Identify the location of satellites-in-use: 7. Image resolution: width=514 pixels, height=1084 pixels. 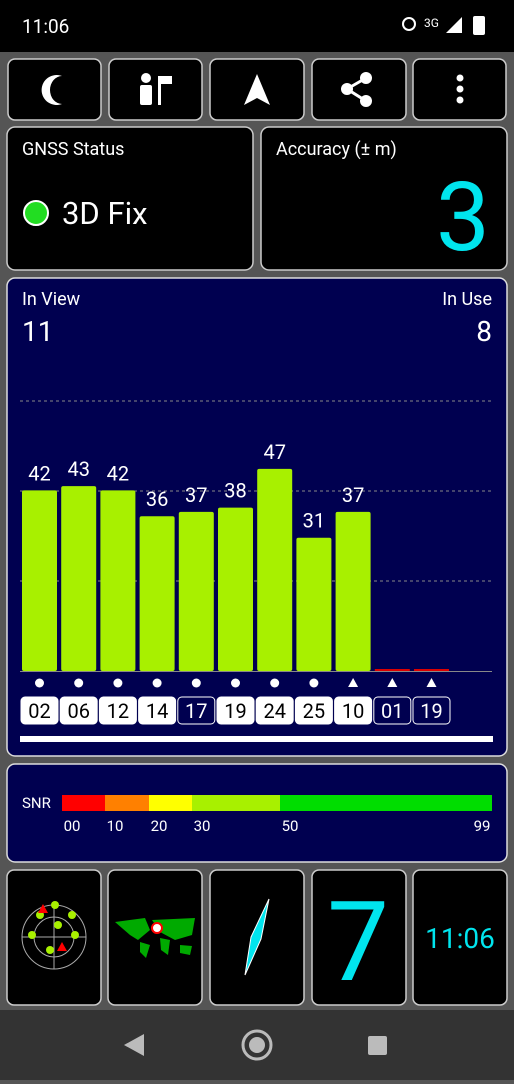
(358, 942).